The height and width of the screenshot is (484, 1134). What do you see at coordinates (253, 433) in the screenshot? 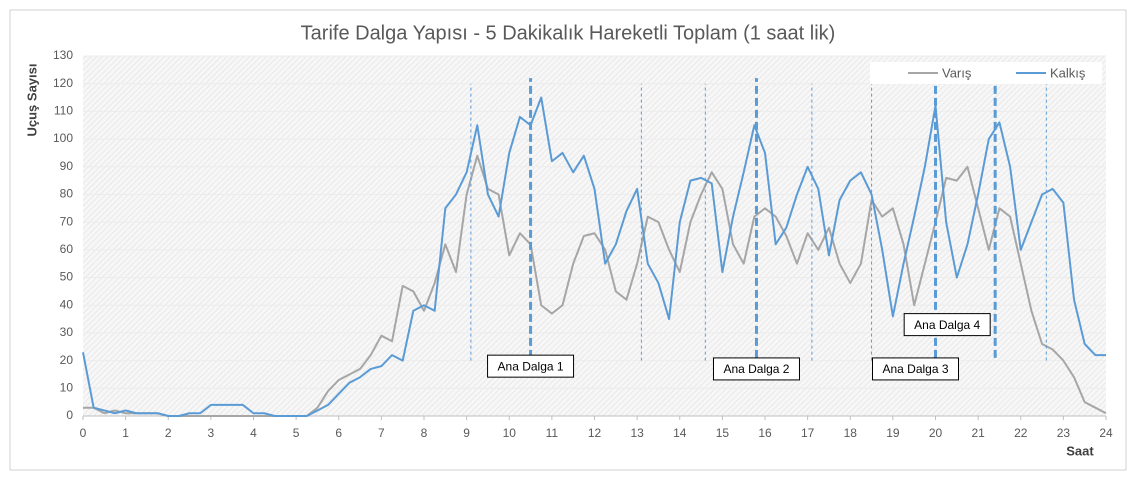
I see `x-tick-label: 4` at bounding box center [253, 433].